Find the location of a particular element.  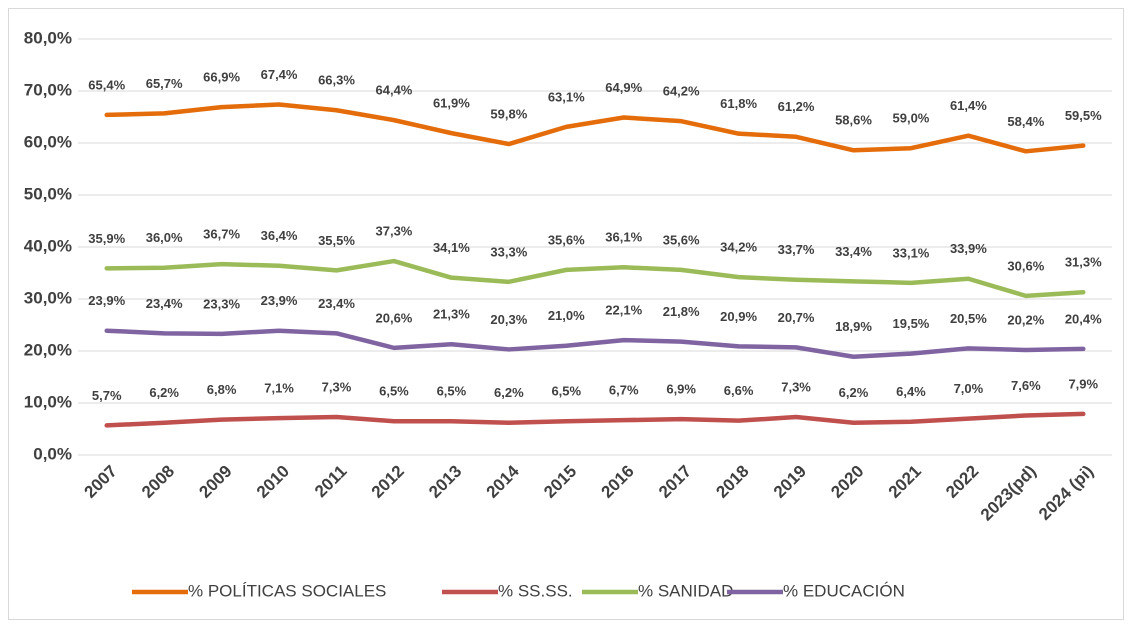

data-label: 20,5% is located at coordinates (968, 318).